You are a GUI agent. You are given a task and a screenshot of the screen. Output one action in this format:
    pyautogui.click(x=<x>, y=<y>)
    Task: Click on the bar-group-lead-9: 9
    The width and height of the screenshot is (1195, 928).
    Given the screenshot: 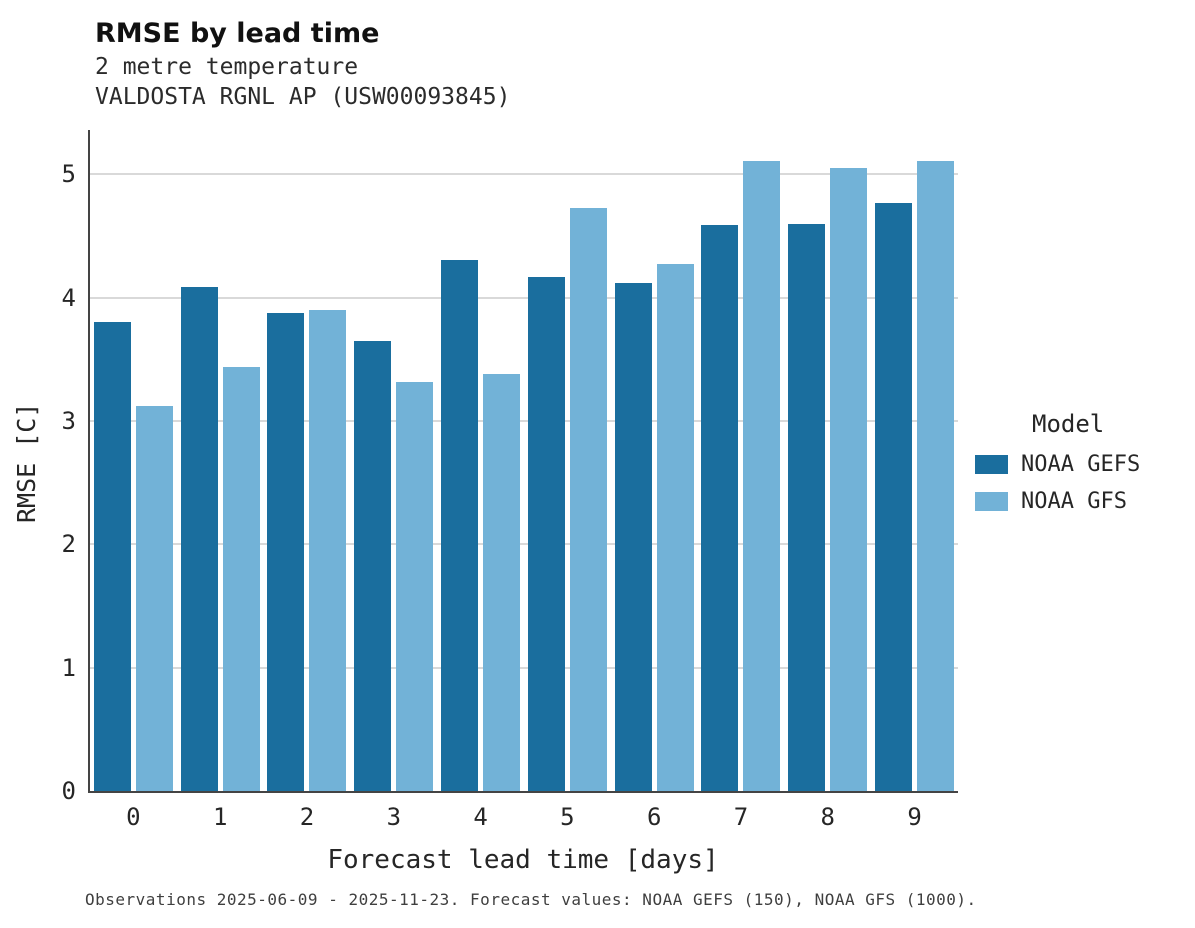 What is the action you would take?
    pyautogui.click(x=914, y=480)
    